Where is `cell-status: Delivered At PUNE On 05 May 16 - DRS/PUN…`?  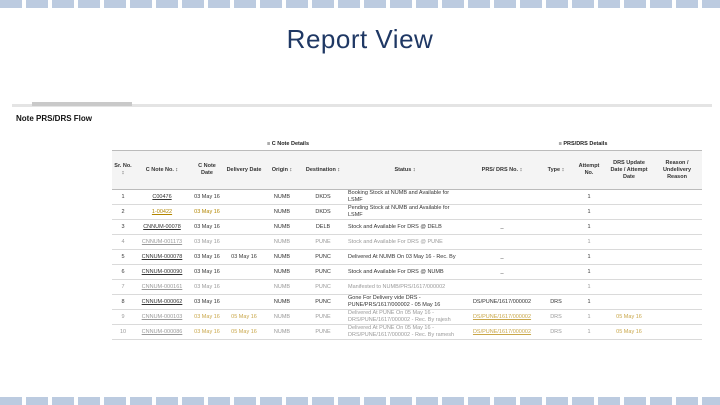
cell-status: Delivered At PUNE On 05 May 16 - DRS/PUN… is located at coordinates (405, 317).